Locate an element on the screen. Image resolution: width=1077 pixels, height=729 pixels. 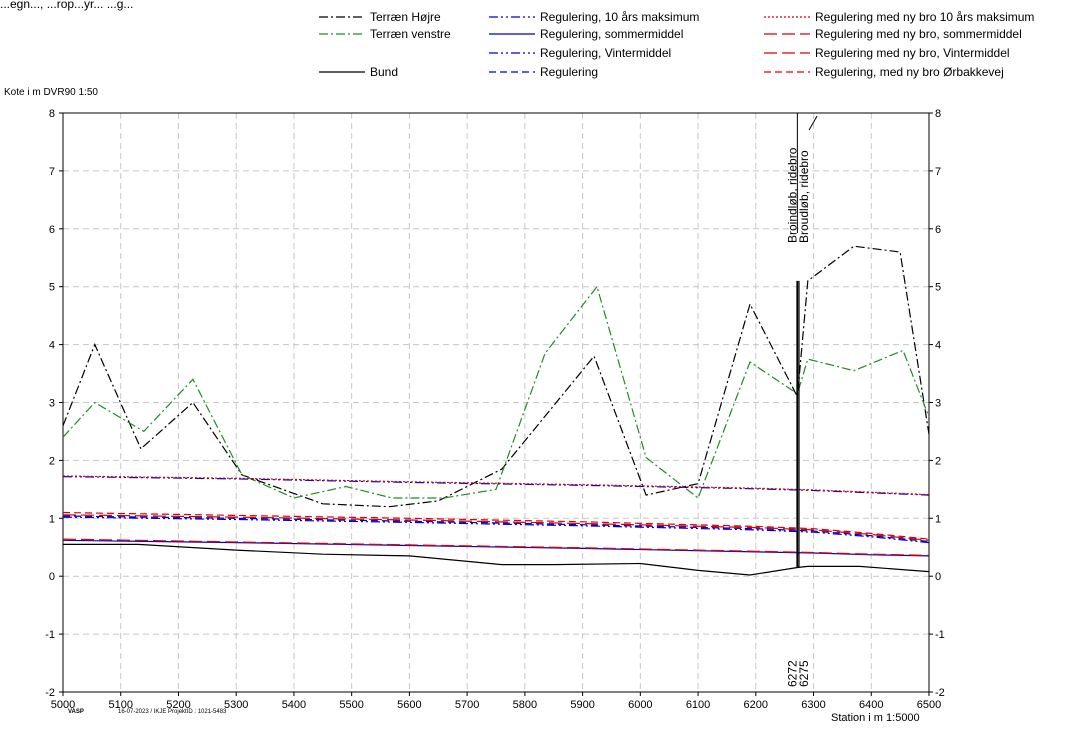
y-tick-label: 3 is located at coordinates (52, 404).